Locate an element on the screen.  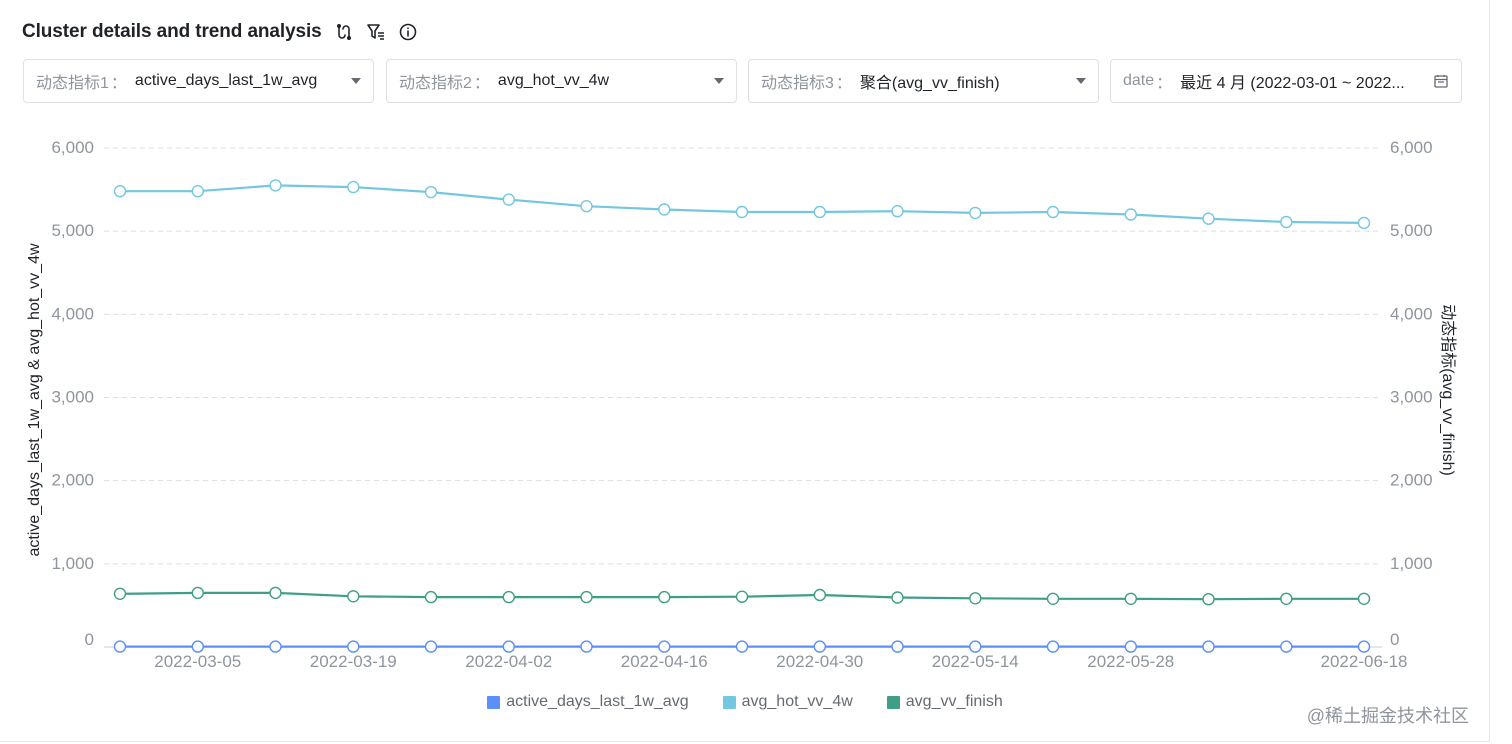
metric3-select: 动态指标3 ： 聚合(avg_vv_finish) is located at coordinates (923, 81).